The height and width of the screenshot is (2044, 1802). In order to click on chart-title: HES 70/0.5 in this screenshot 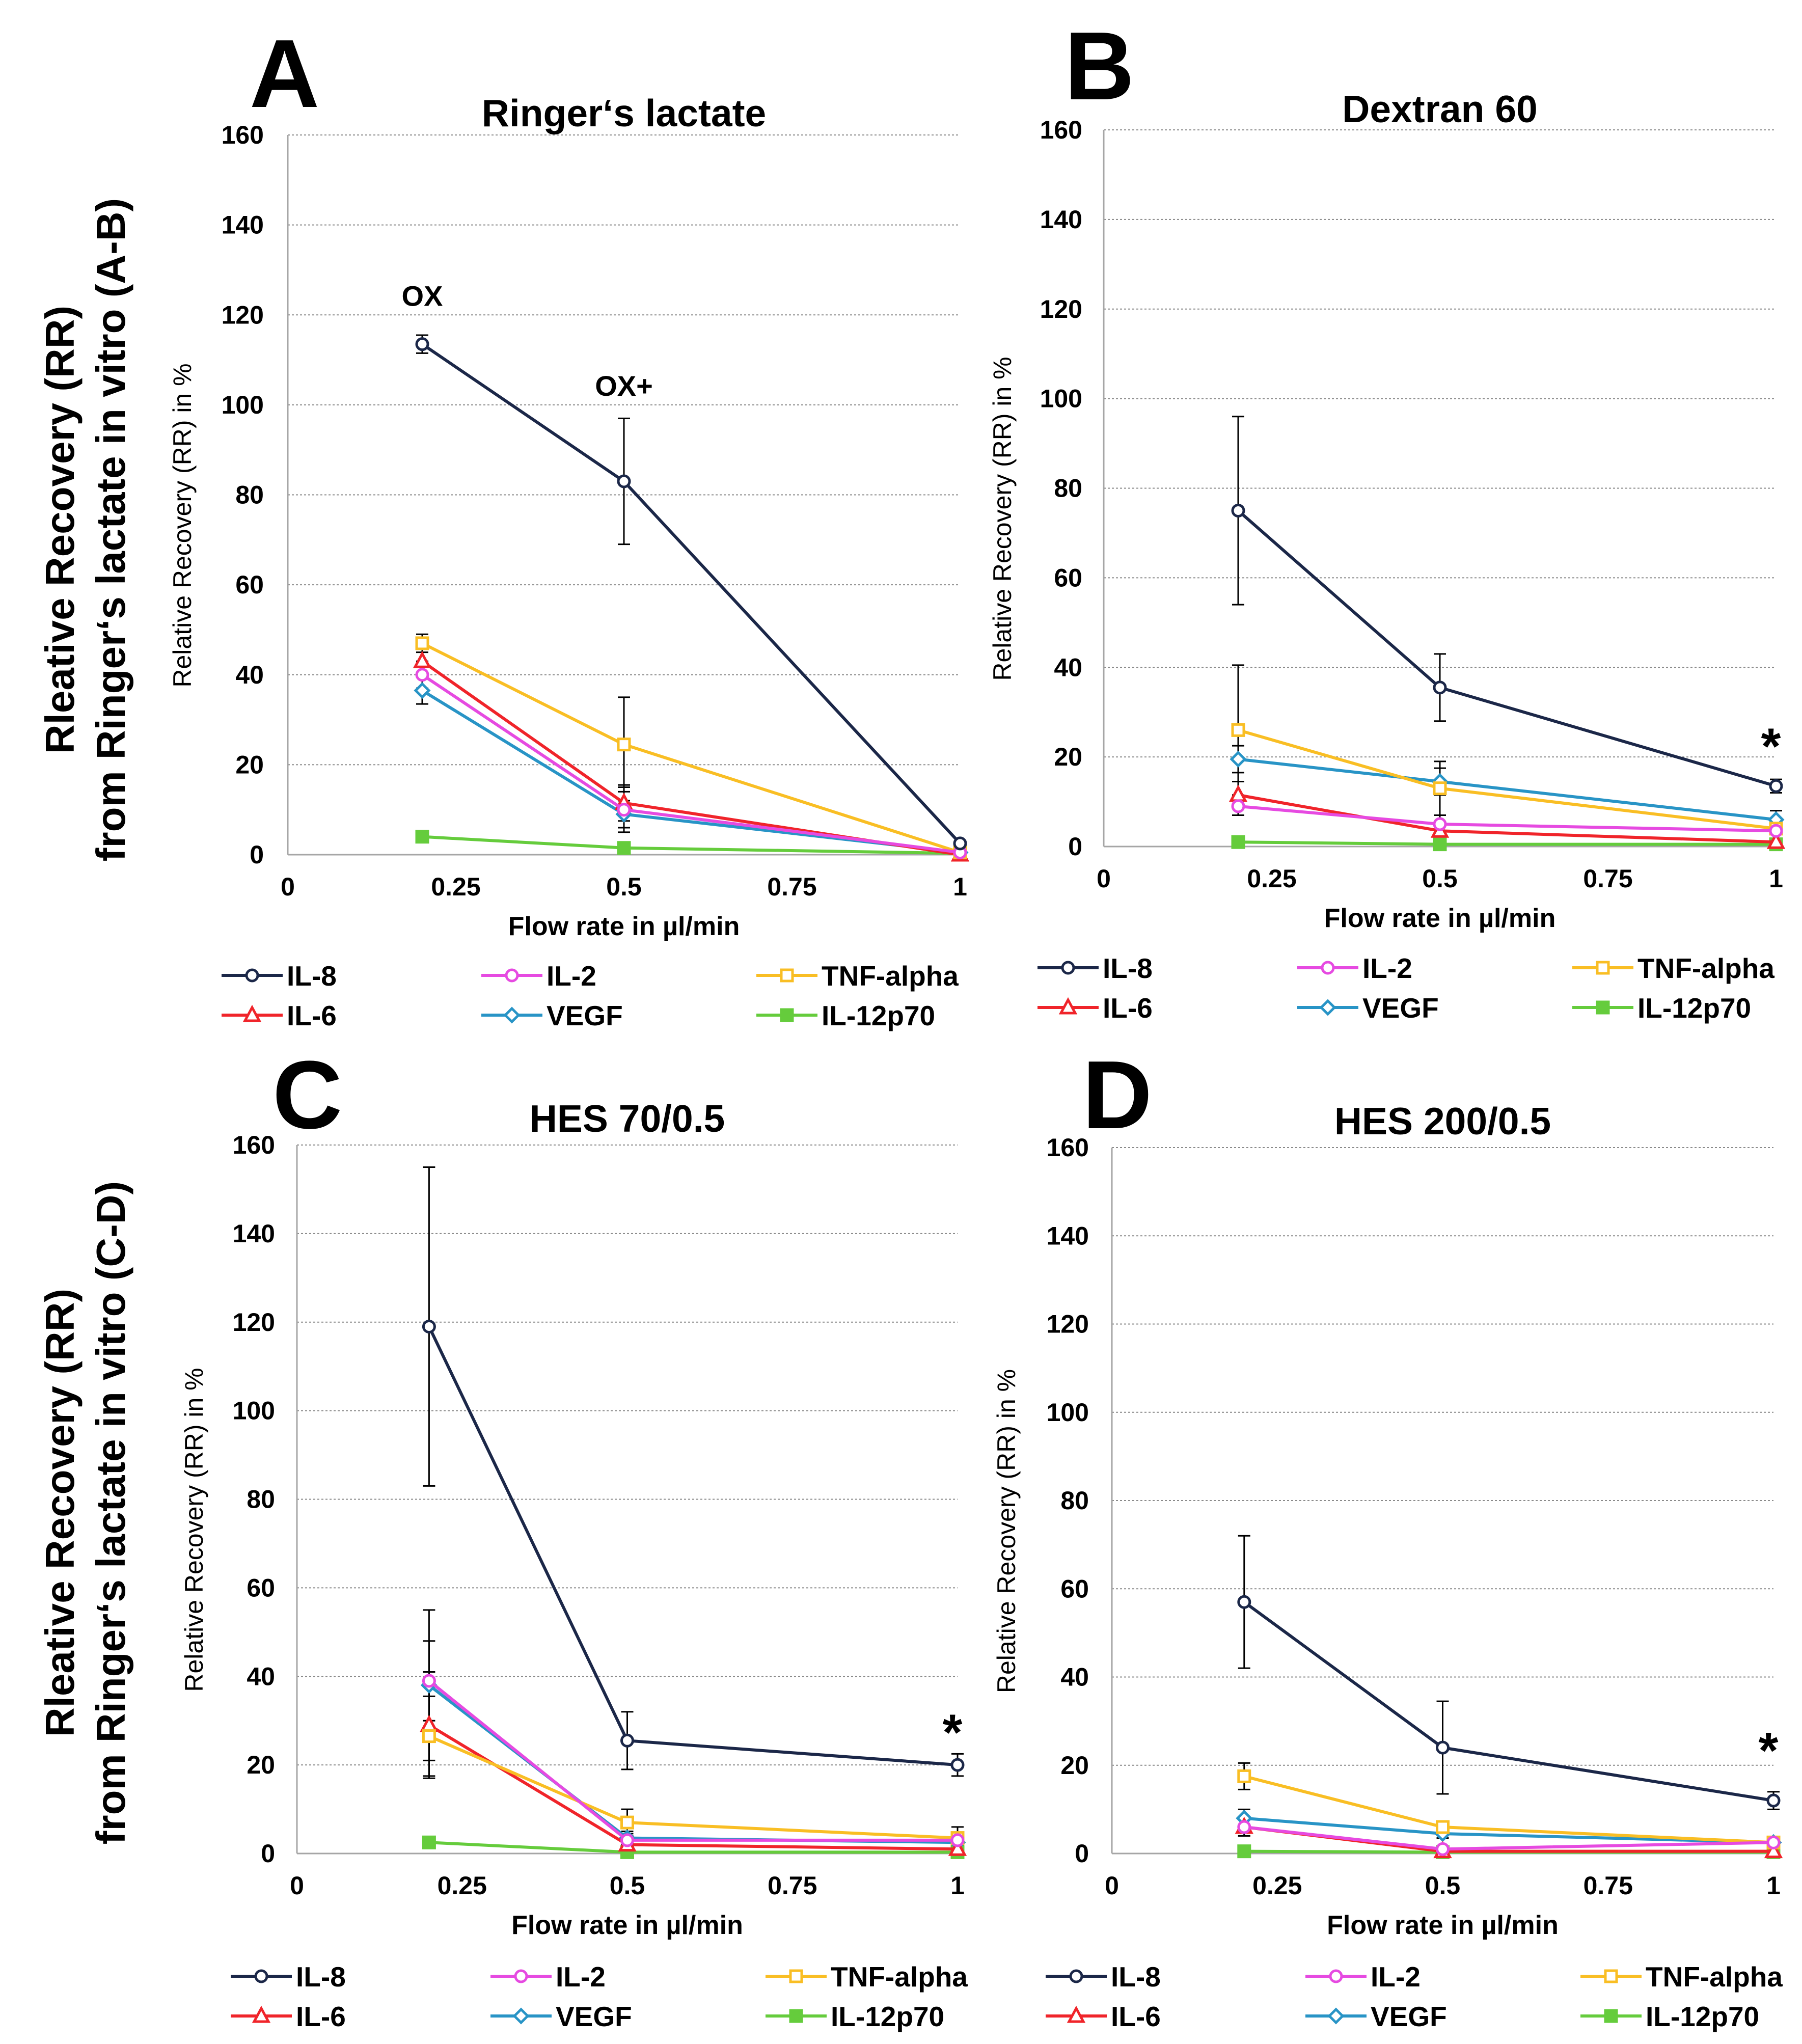, I will do `click(627, 1118)`.